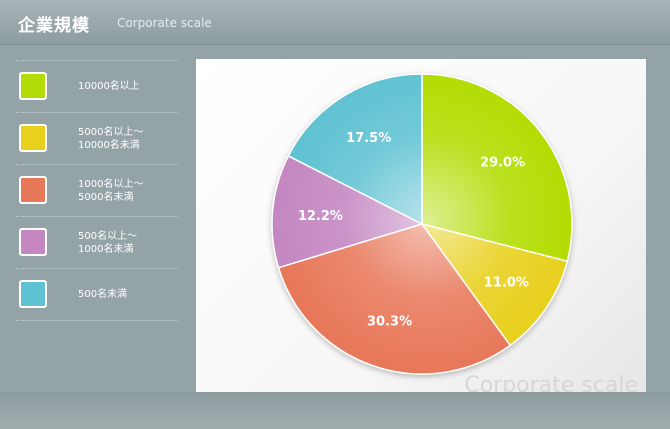  I want to click on pie-slice-label: 17.5%, so click(368, 138).